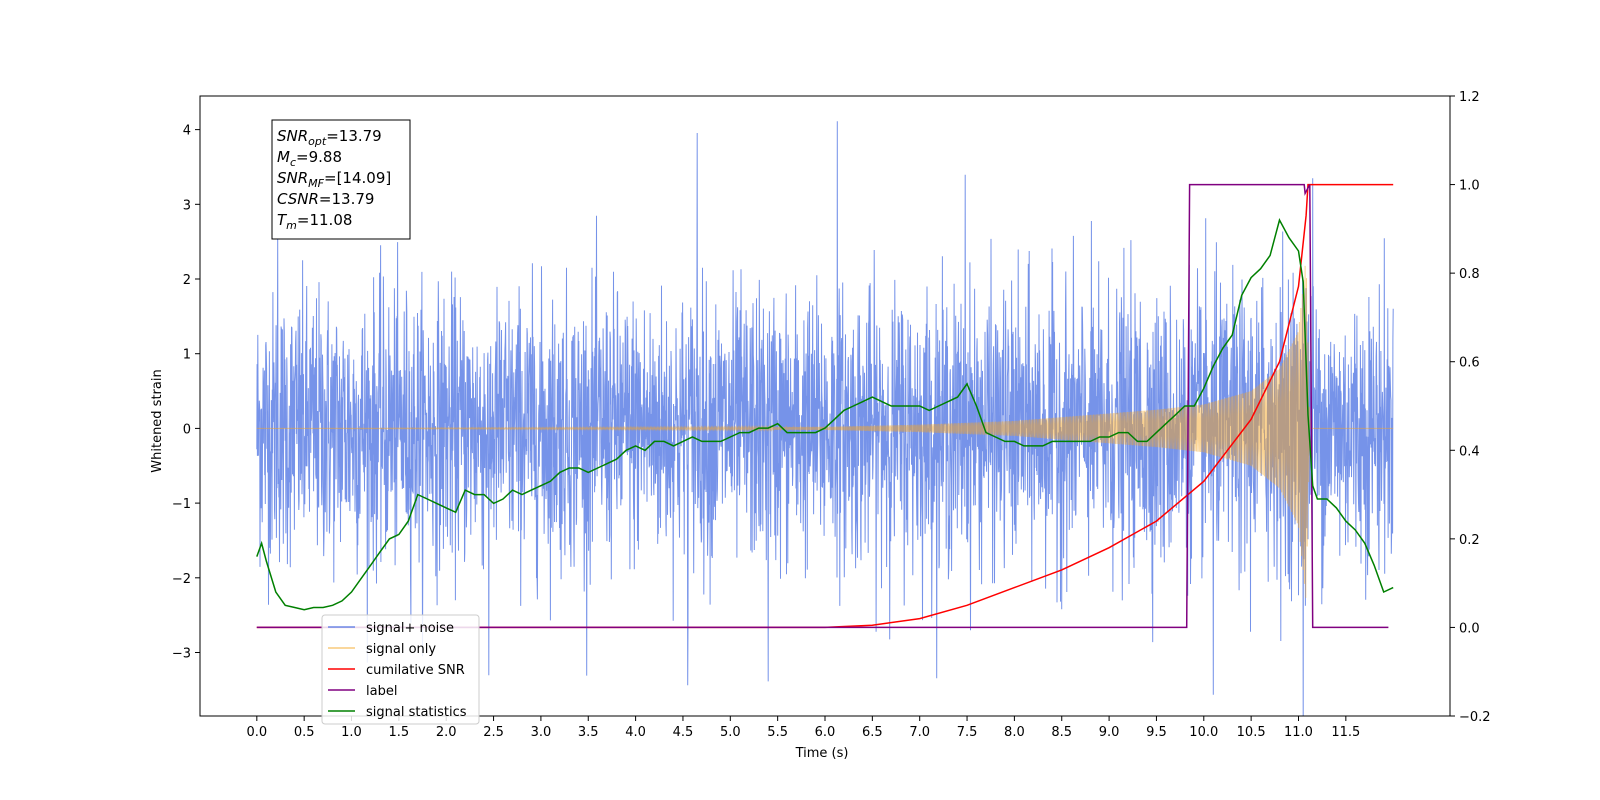 This screenshot has width=1600, height=800. Describe the element at coordinates (730, 732) in the screenshot. I see `x-tick-label: 5.0` at that location.